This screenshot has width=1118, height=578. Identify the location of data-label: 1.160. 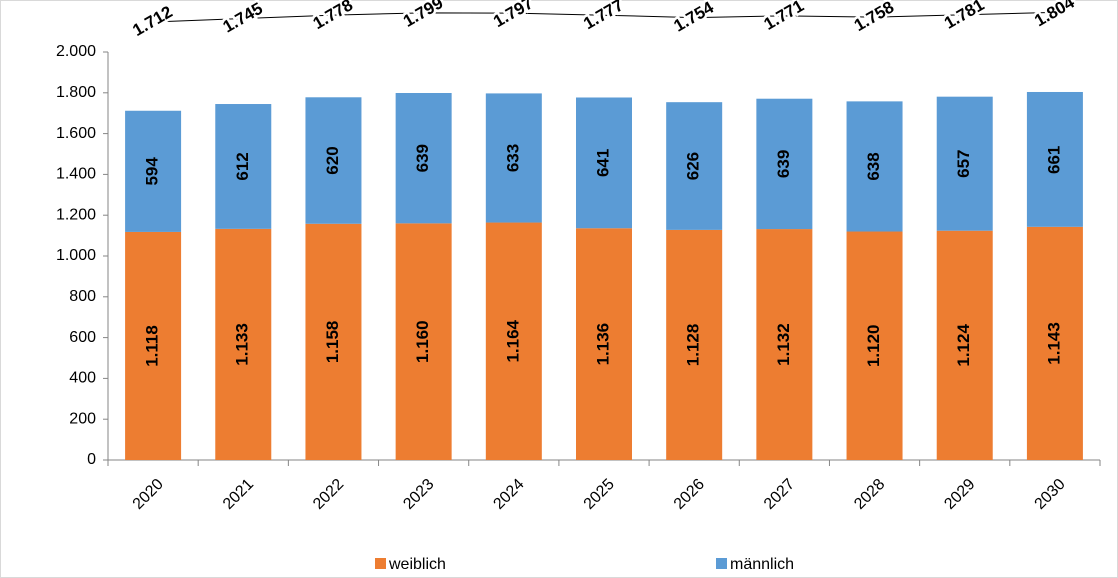
(422, 341).